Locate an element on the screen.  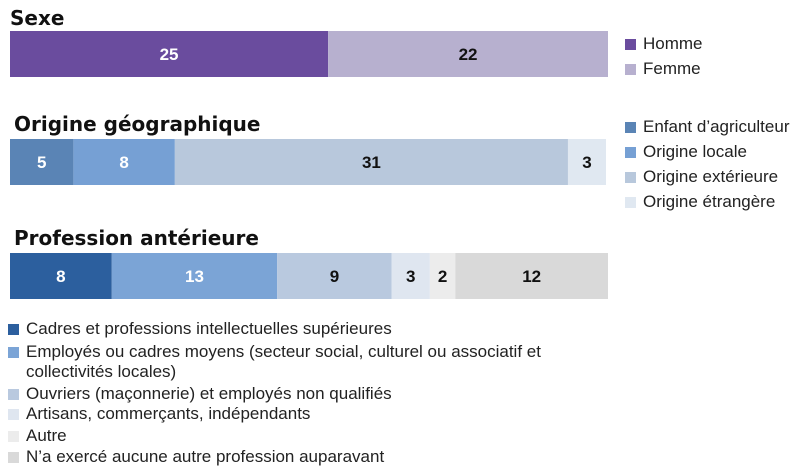
legend-swatch-employes-cadres-moyens is located at coordinates (13, 352).